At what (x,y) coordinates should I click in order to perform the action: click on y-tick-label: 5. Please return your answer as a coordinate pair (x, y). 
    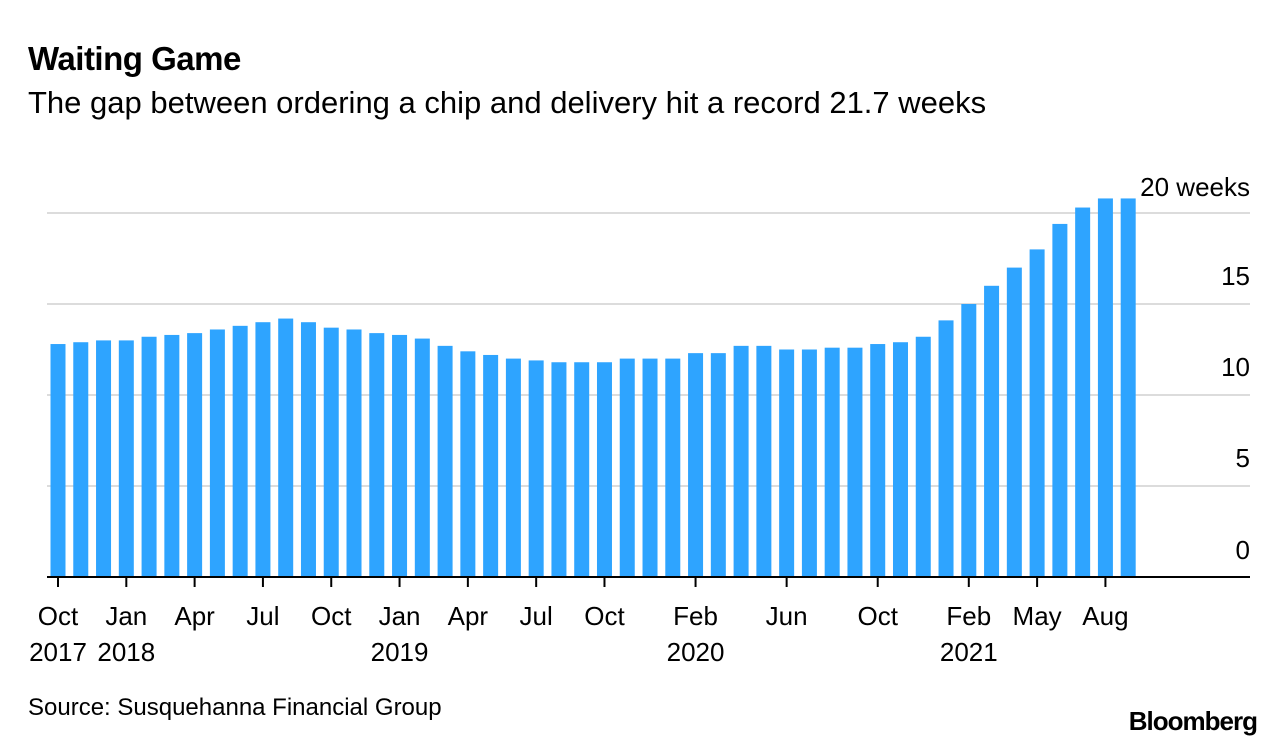
    Looking at the image, I should click on (1243, 458).